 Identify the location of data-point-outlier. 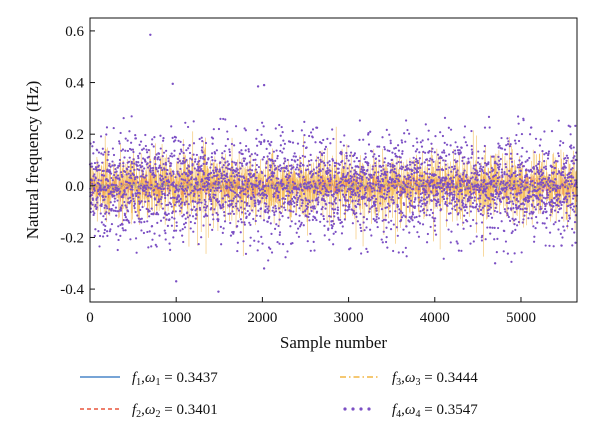
(264, 85).